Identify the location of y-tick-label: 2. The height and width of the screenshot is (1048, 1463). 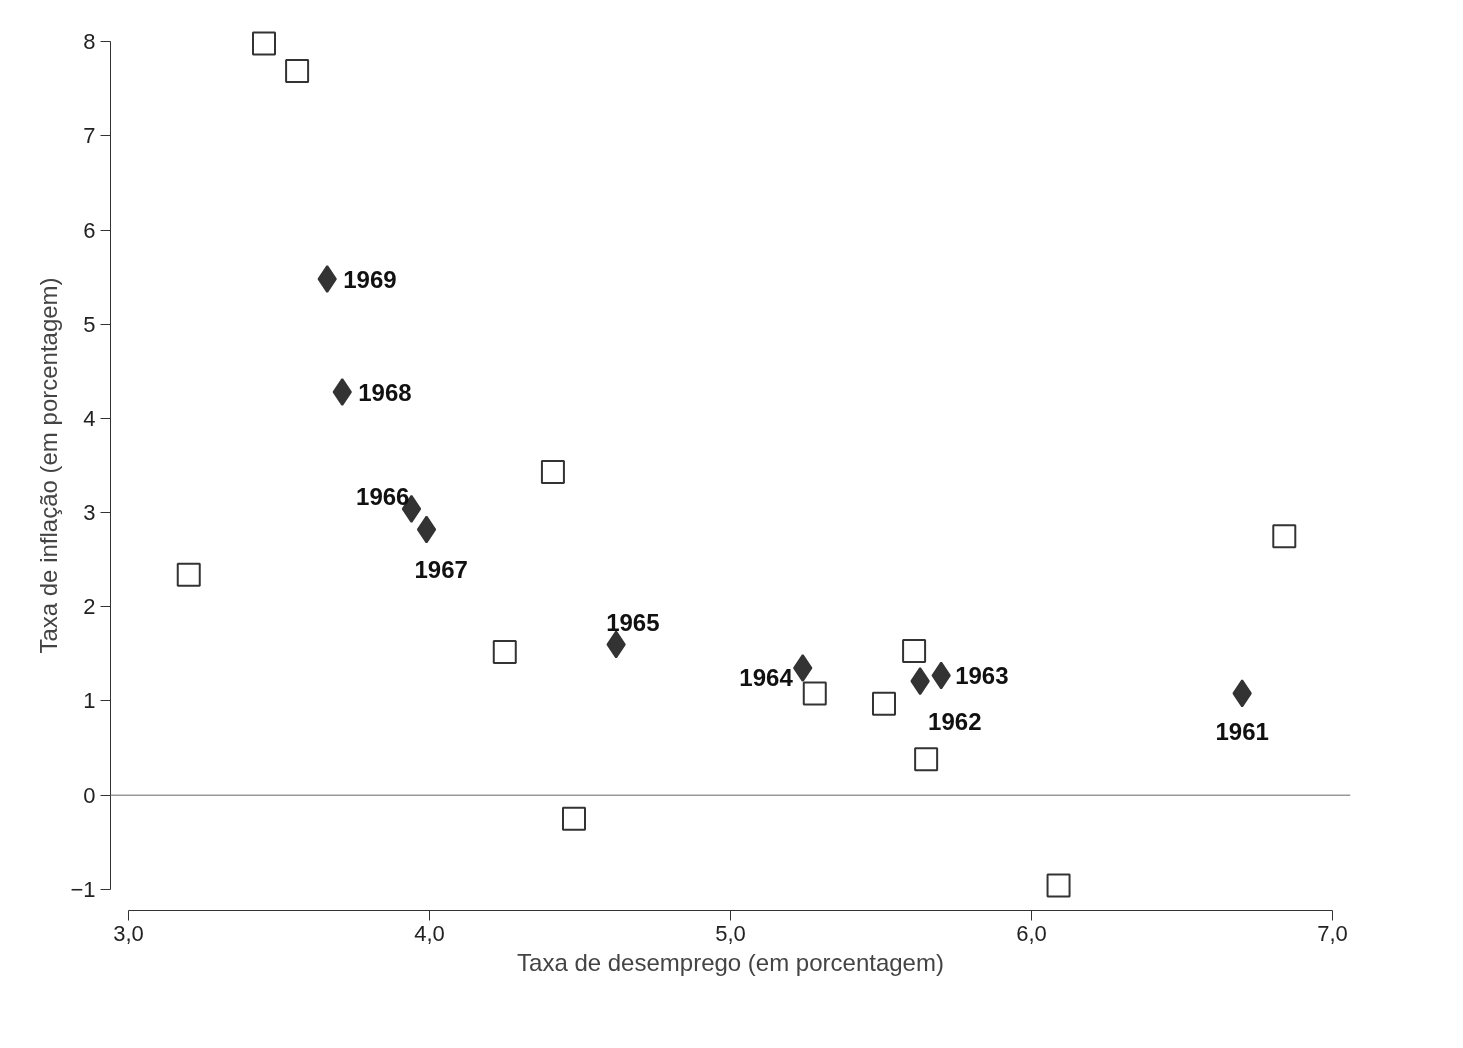
(89, 607).